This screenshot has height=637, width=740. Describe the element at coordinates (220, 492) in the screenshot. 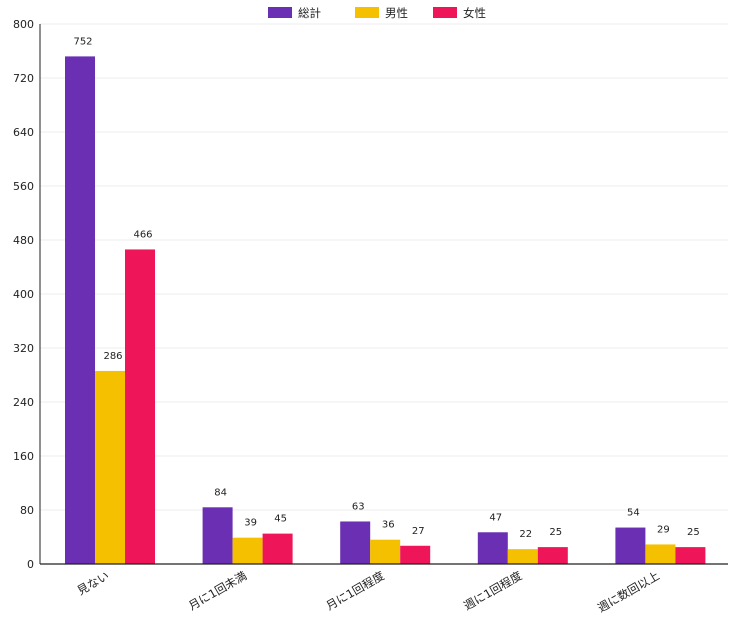

I see `data-label: 84` at that location.